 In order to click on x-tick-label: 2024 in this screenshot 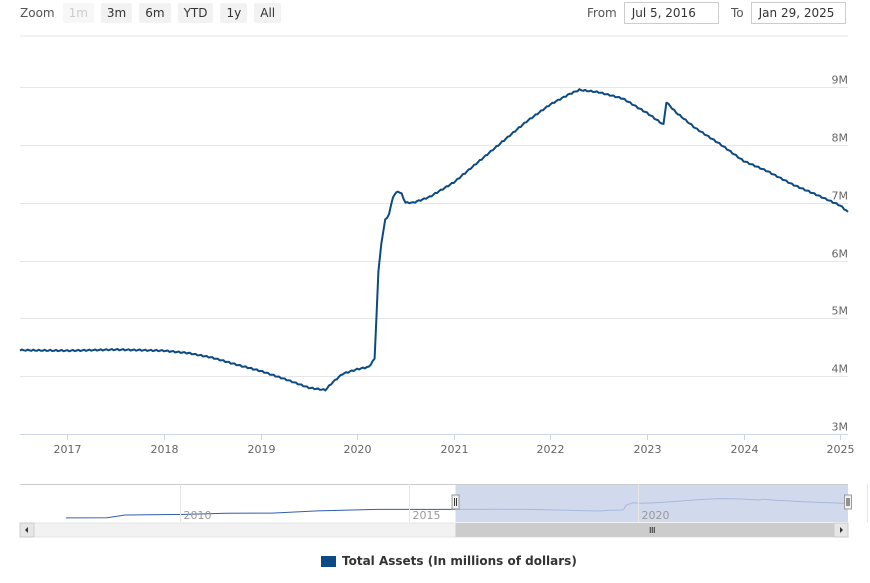, I will do `click(745, 449)`.